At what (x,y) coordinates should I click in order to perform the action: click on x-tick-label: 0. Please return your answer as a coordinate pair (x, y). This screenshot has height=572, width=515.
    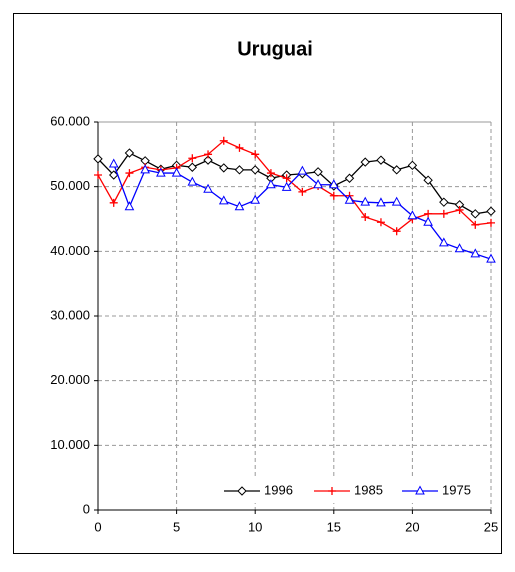
    Looking at the image, I should click on (97, 526).